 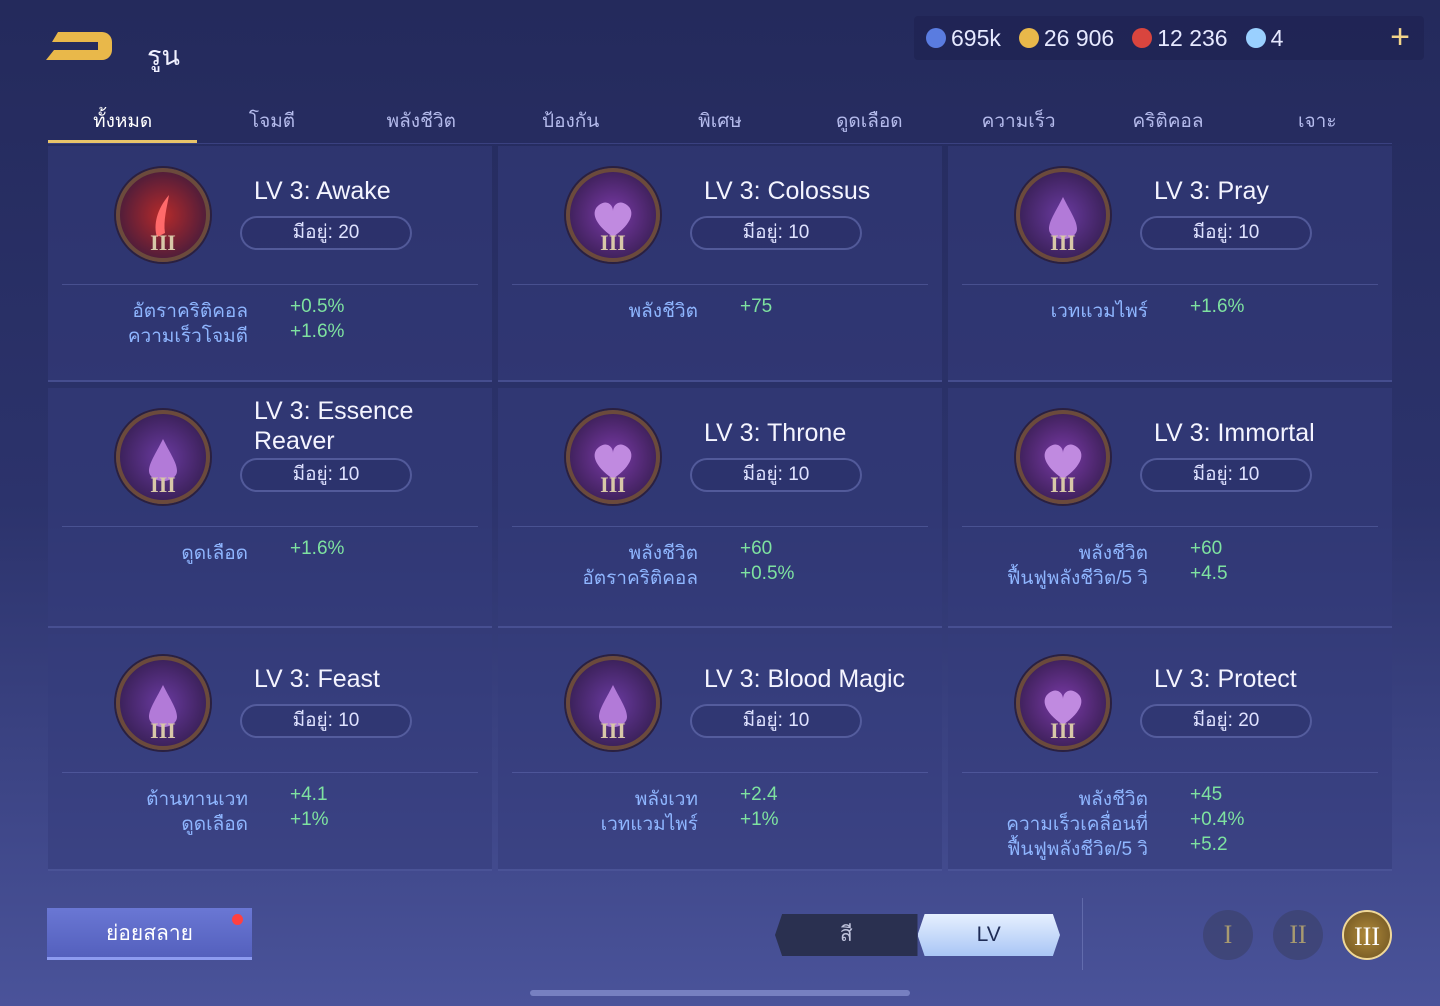 What do you see at coordinates (775, 433) in the screenshot?
I see `rune-name: LV 3: Throne` at bounding box center [775, 433].